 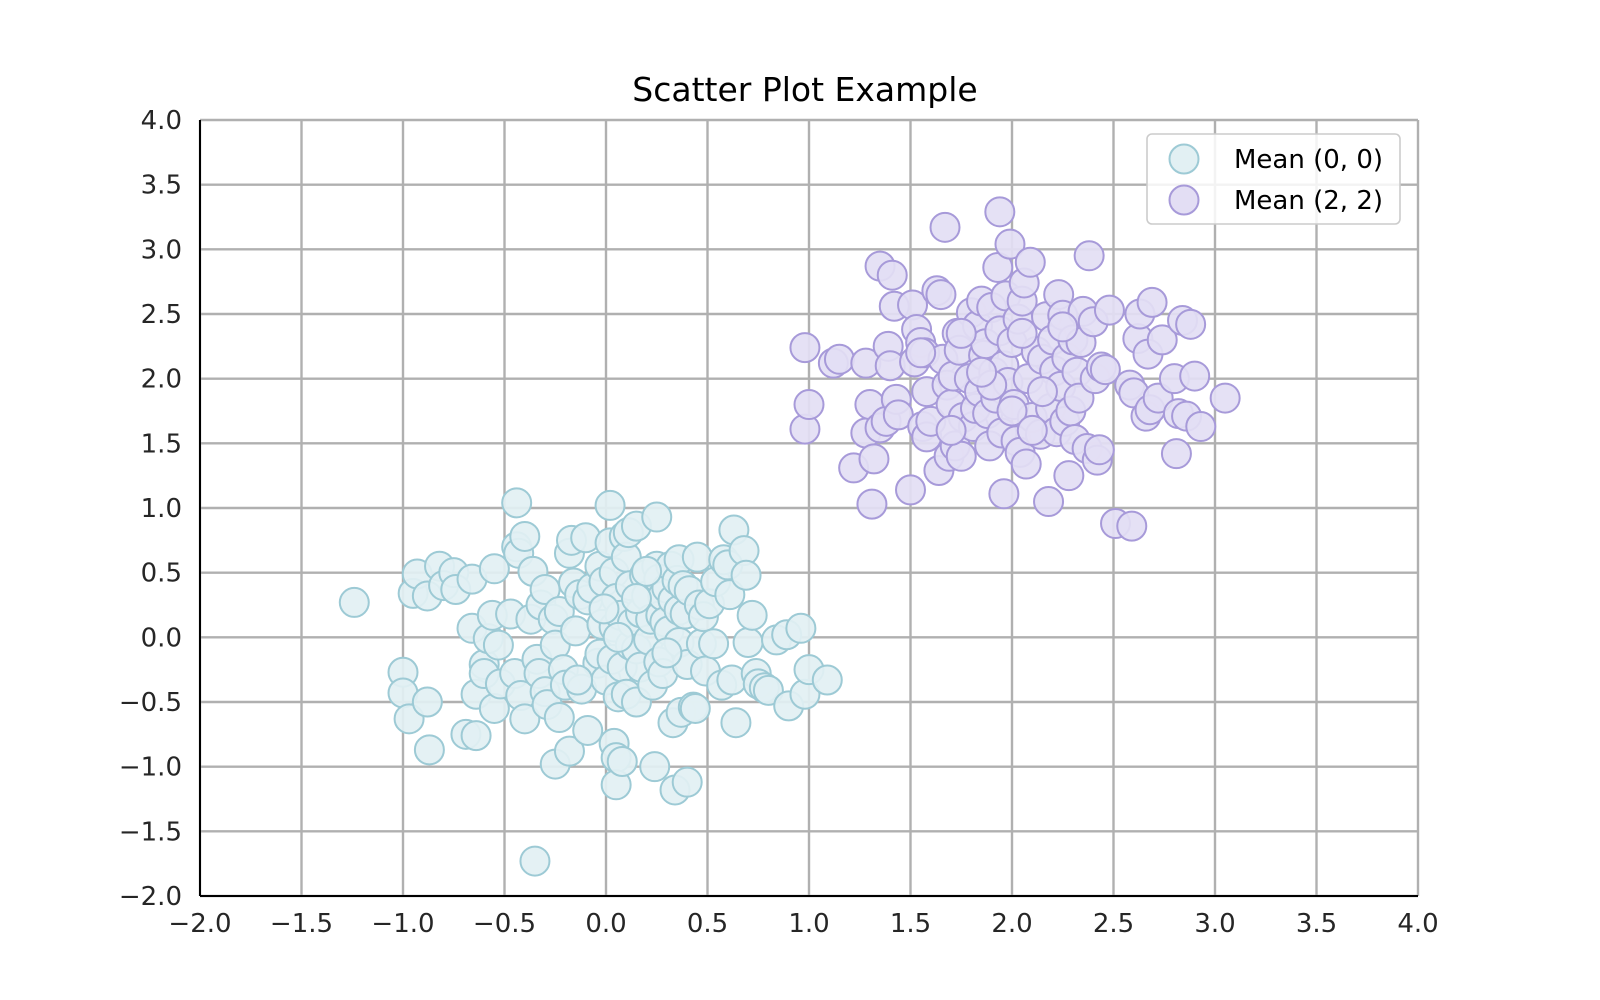 What do you see at coordinates (808, 924) in the screenshot?
I see `x-tick-label: 1.0` at bounding box center [808, 924].